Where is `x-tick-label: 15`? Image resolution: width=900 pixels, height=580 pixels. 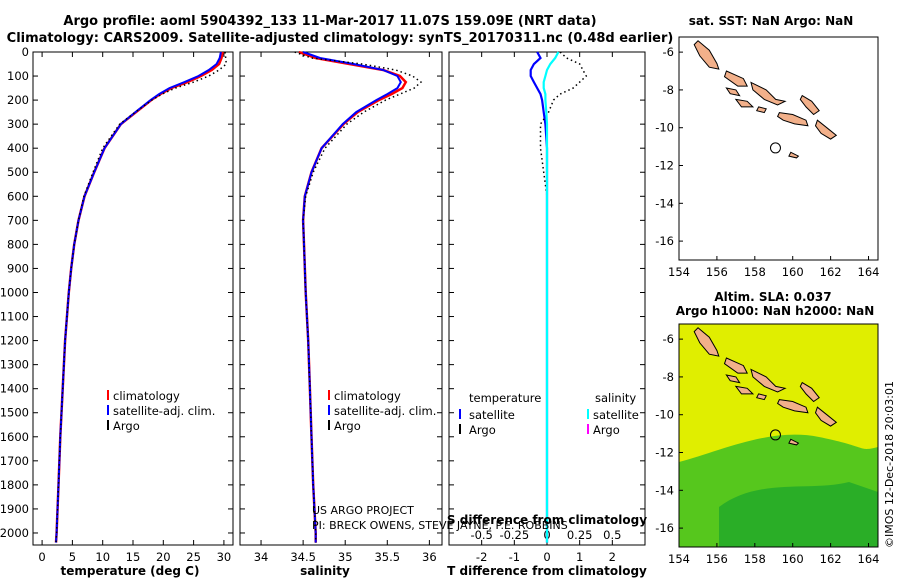
x-tick-label: 15 is located at coordinates (133, 557).